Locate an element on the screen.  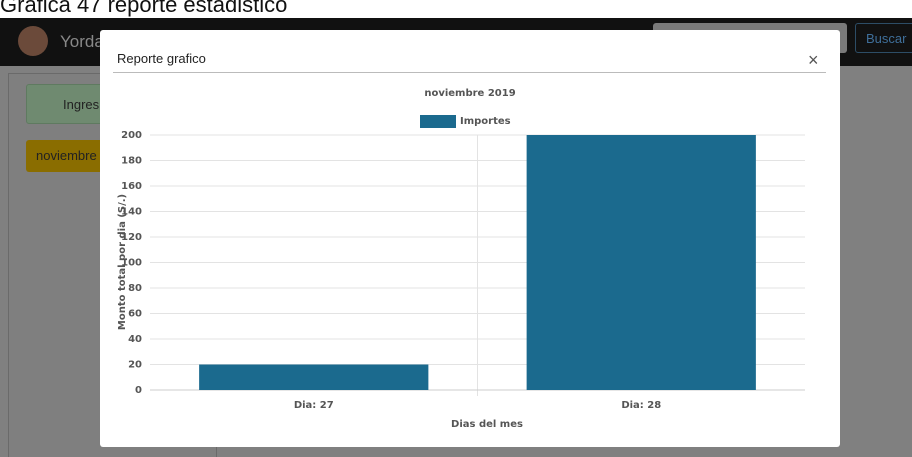
search-button: Buscar is located at coordinates (883, 38).